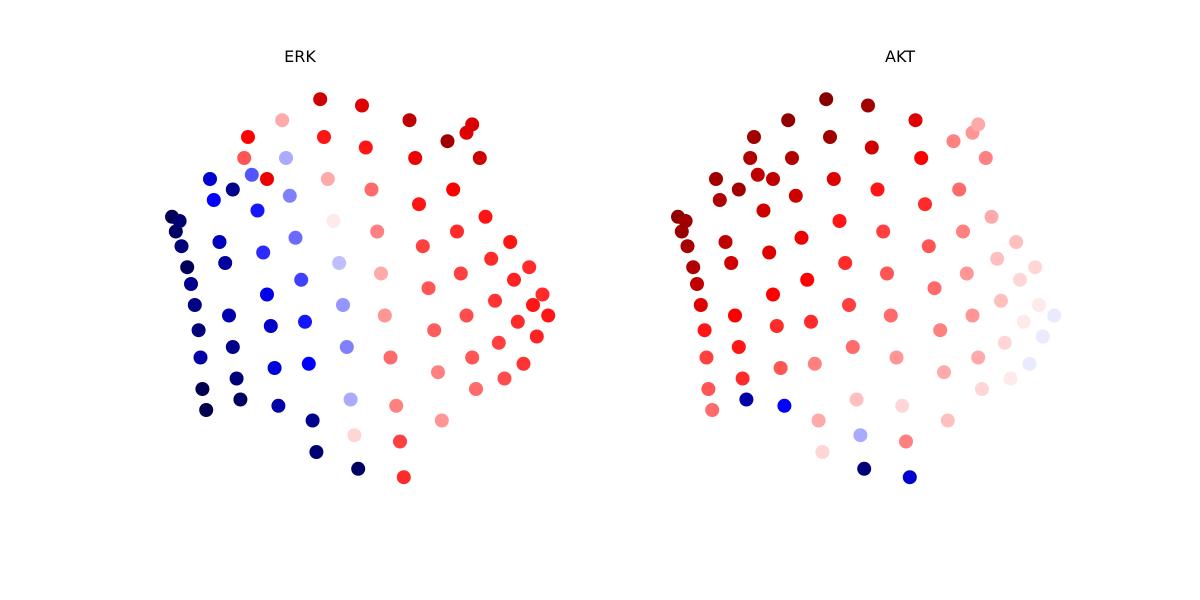 This screenshot has width=1200, height=600. What do you see at coordinates (300, 56) in the screenshot?
I see `erk-title: ERK` at bounding box center [300, 56].